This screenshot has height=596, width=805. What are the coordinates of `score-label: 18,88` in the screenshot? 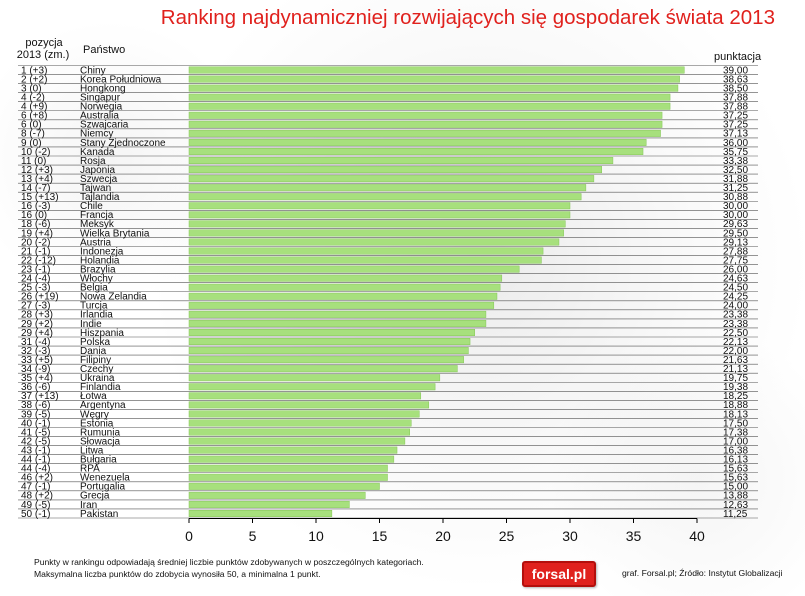 It's located at (735, 405).